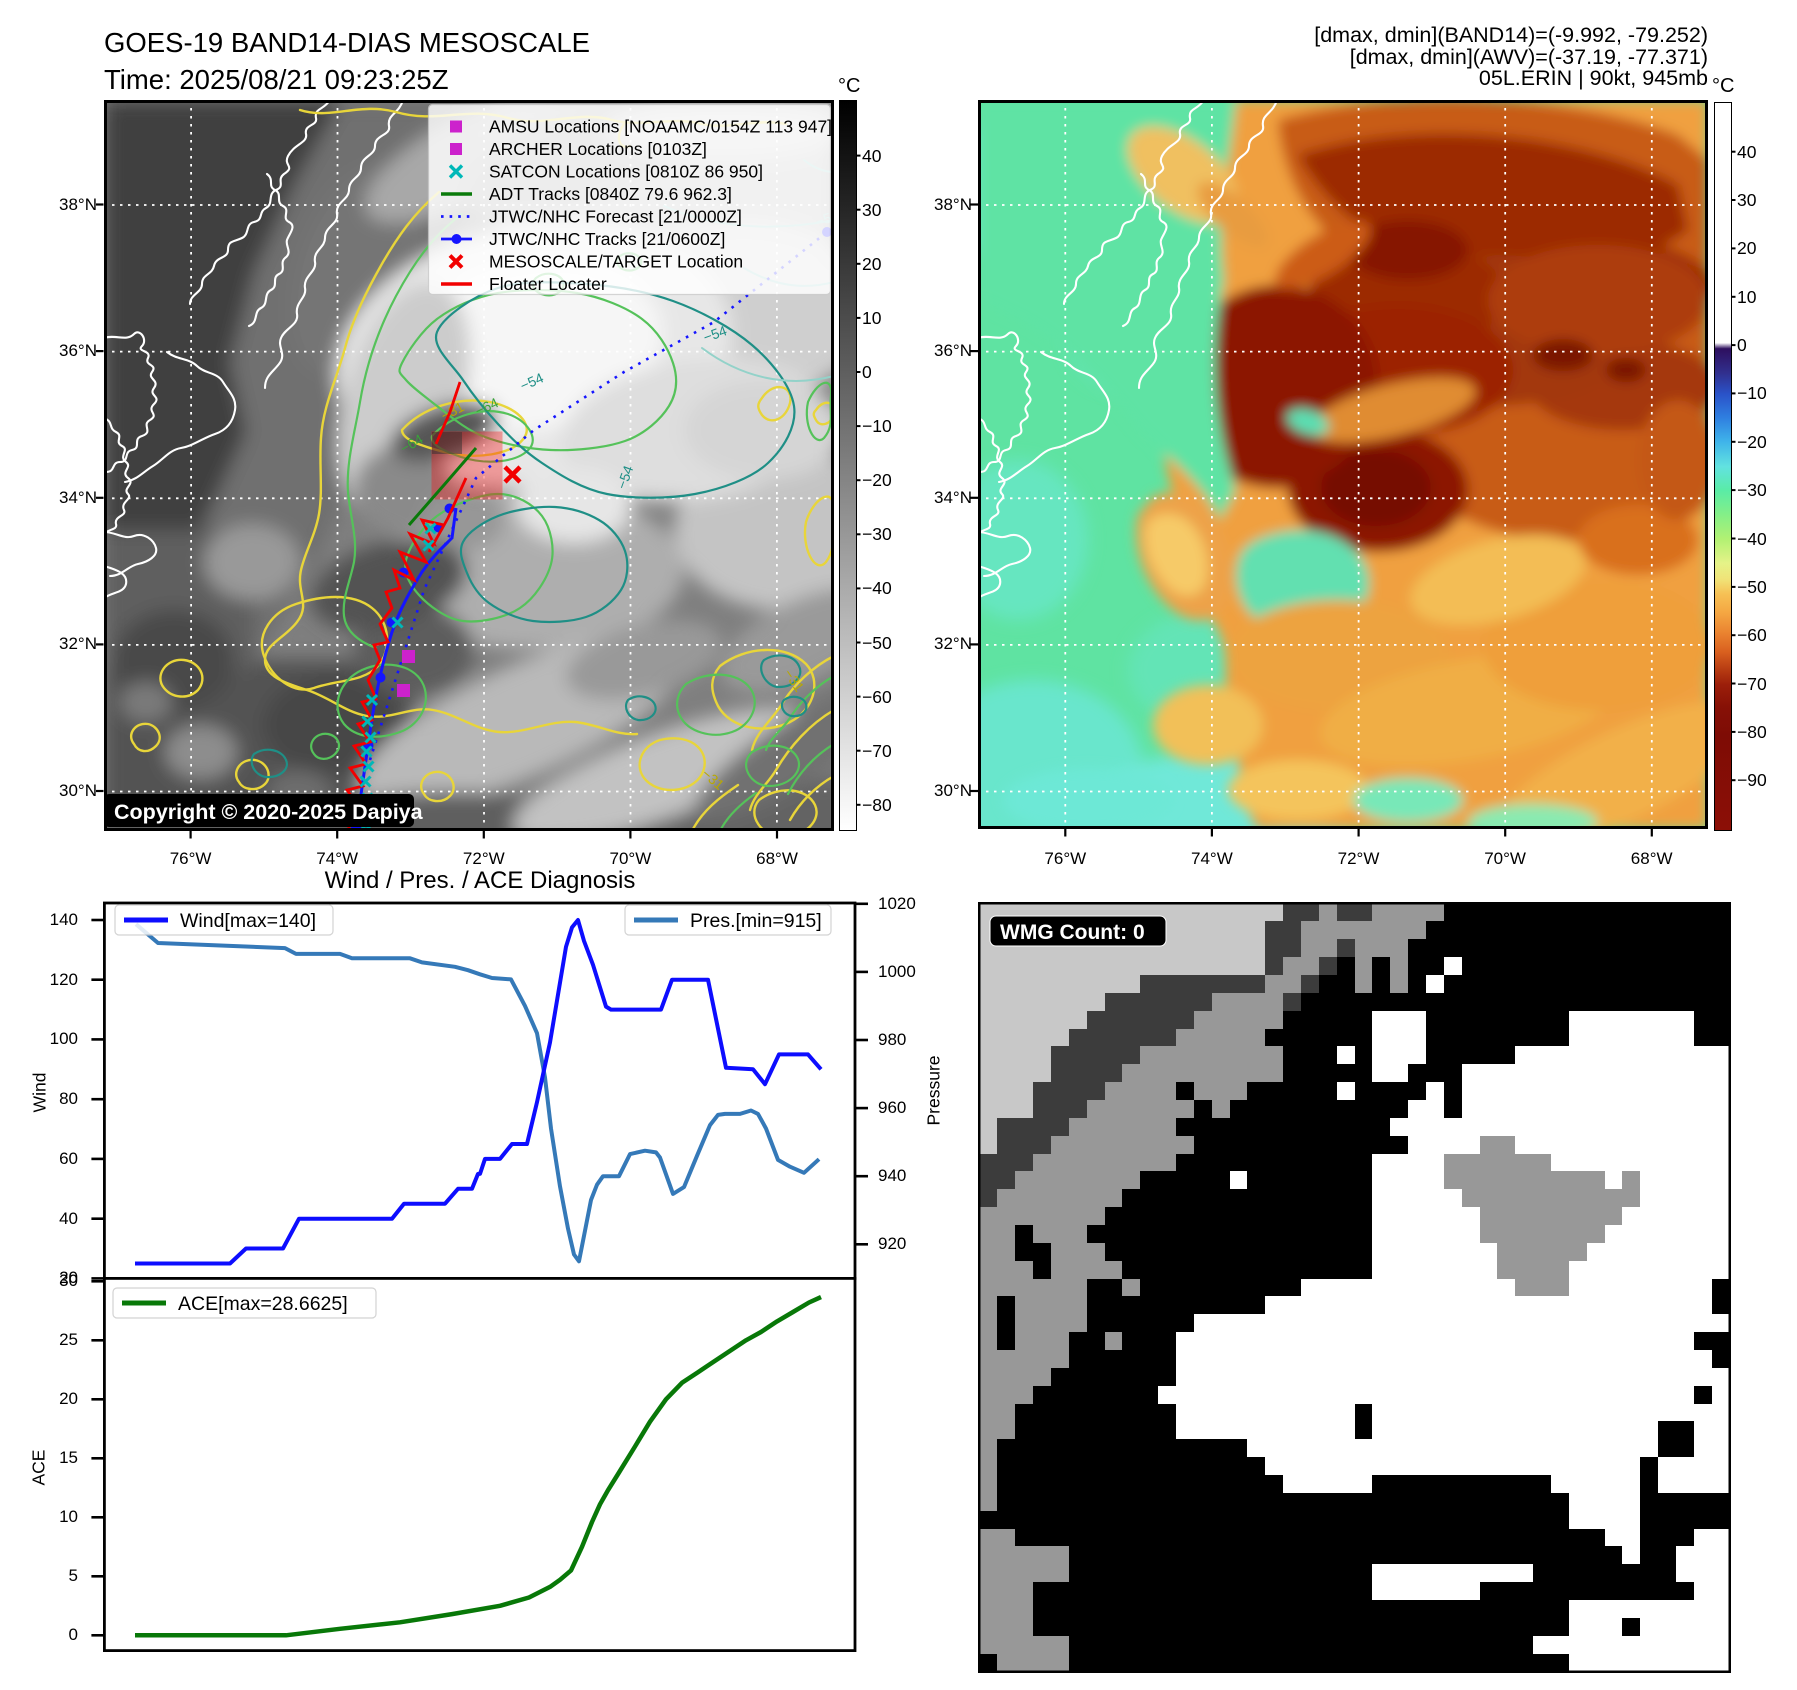 This screenshot has height=1690, width=1797. I want to click on svg-text: JTWC/NHC Tracks [21/0600Z], so click(607, 239).